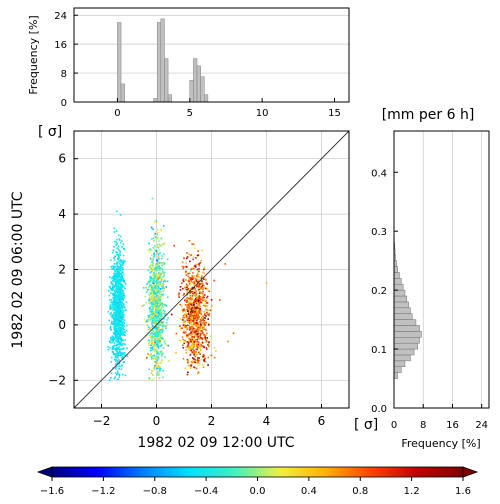  What do you see at coordinates (122, 93) in the screenshot?
I see `top-histogram-bar` at bounding box center [122, 93].